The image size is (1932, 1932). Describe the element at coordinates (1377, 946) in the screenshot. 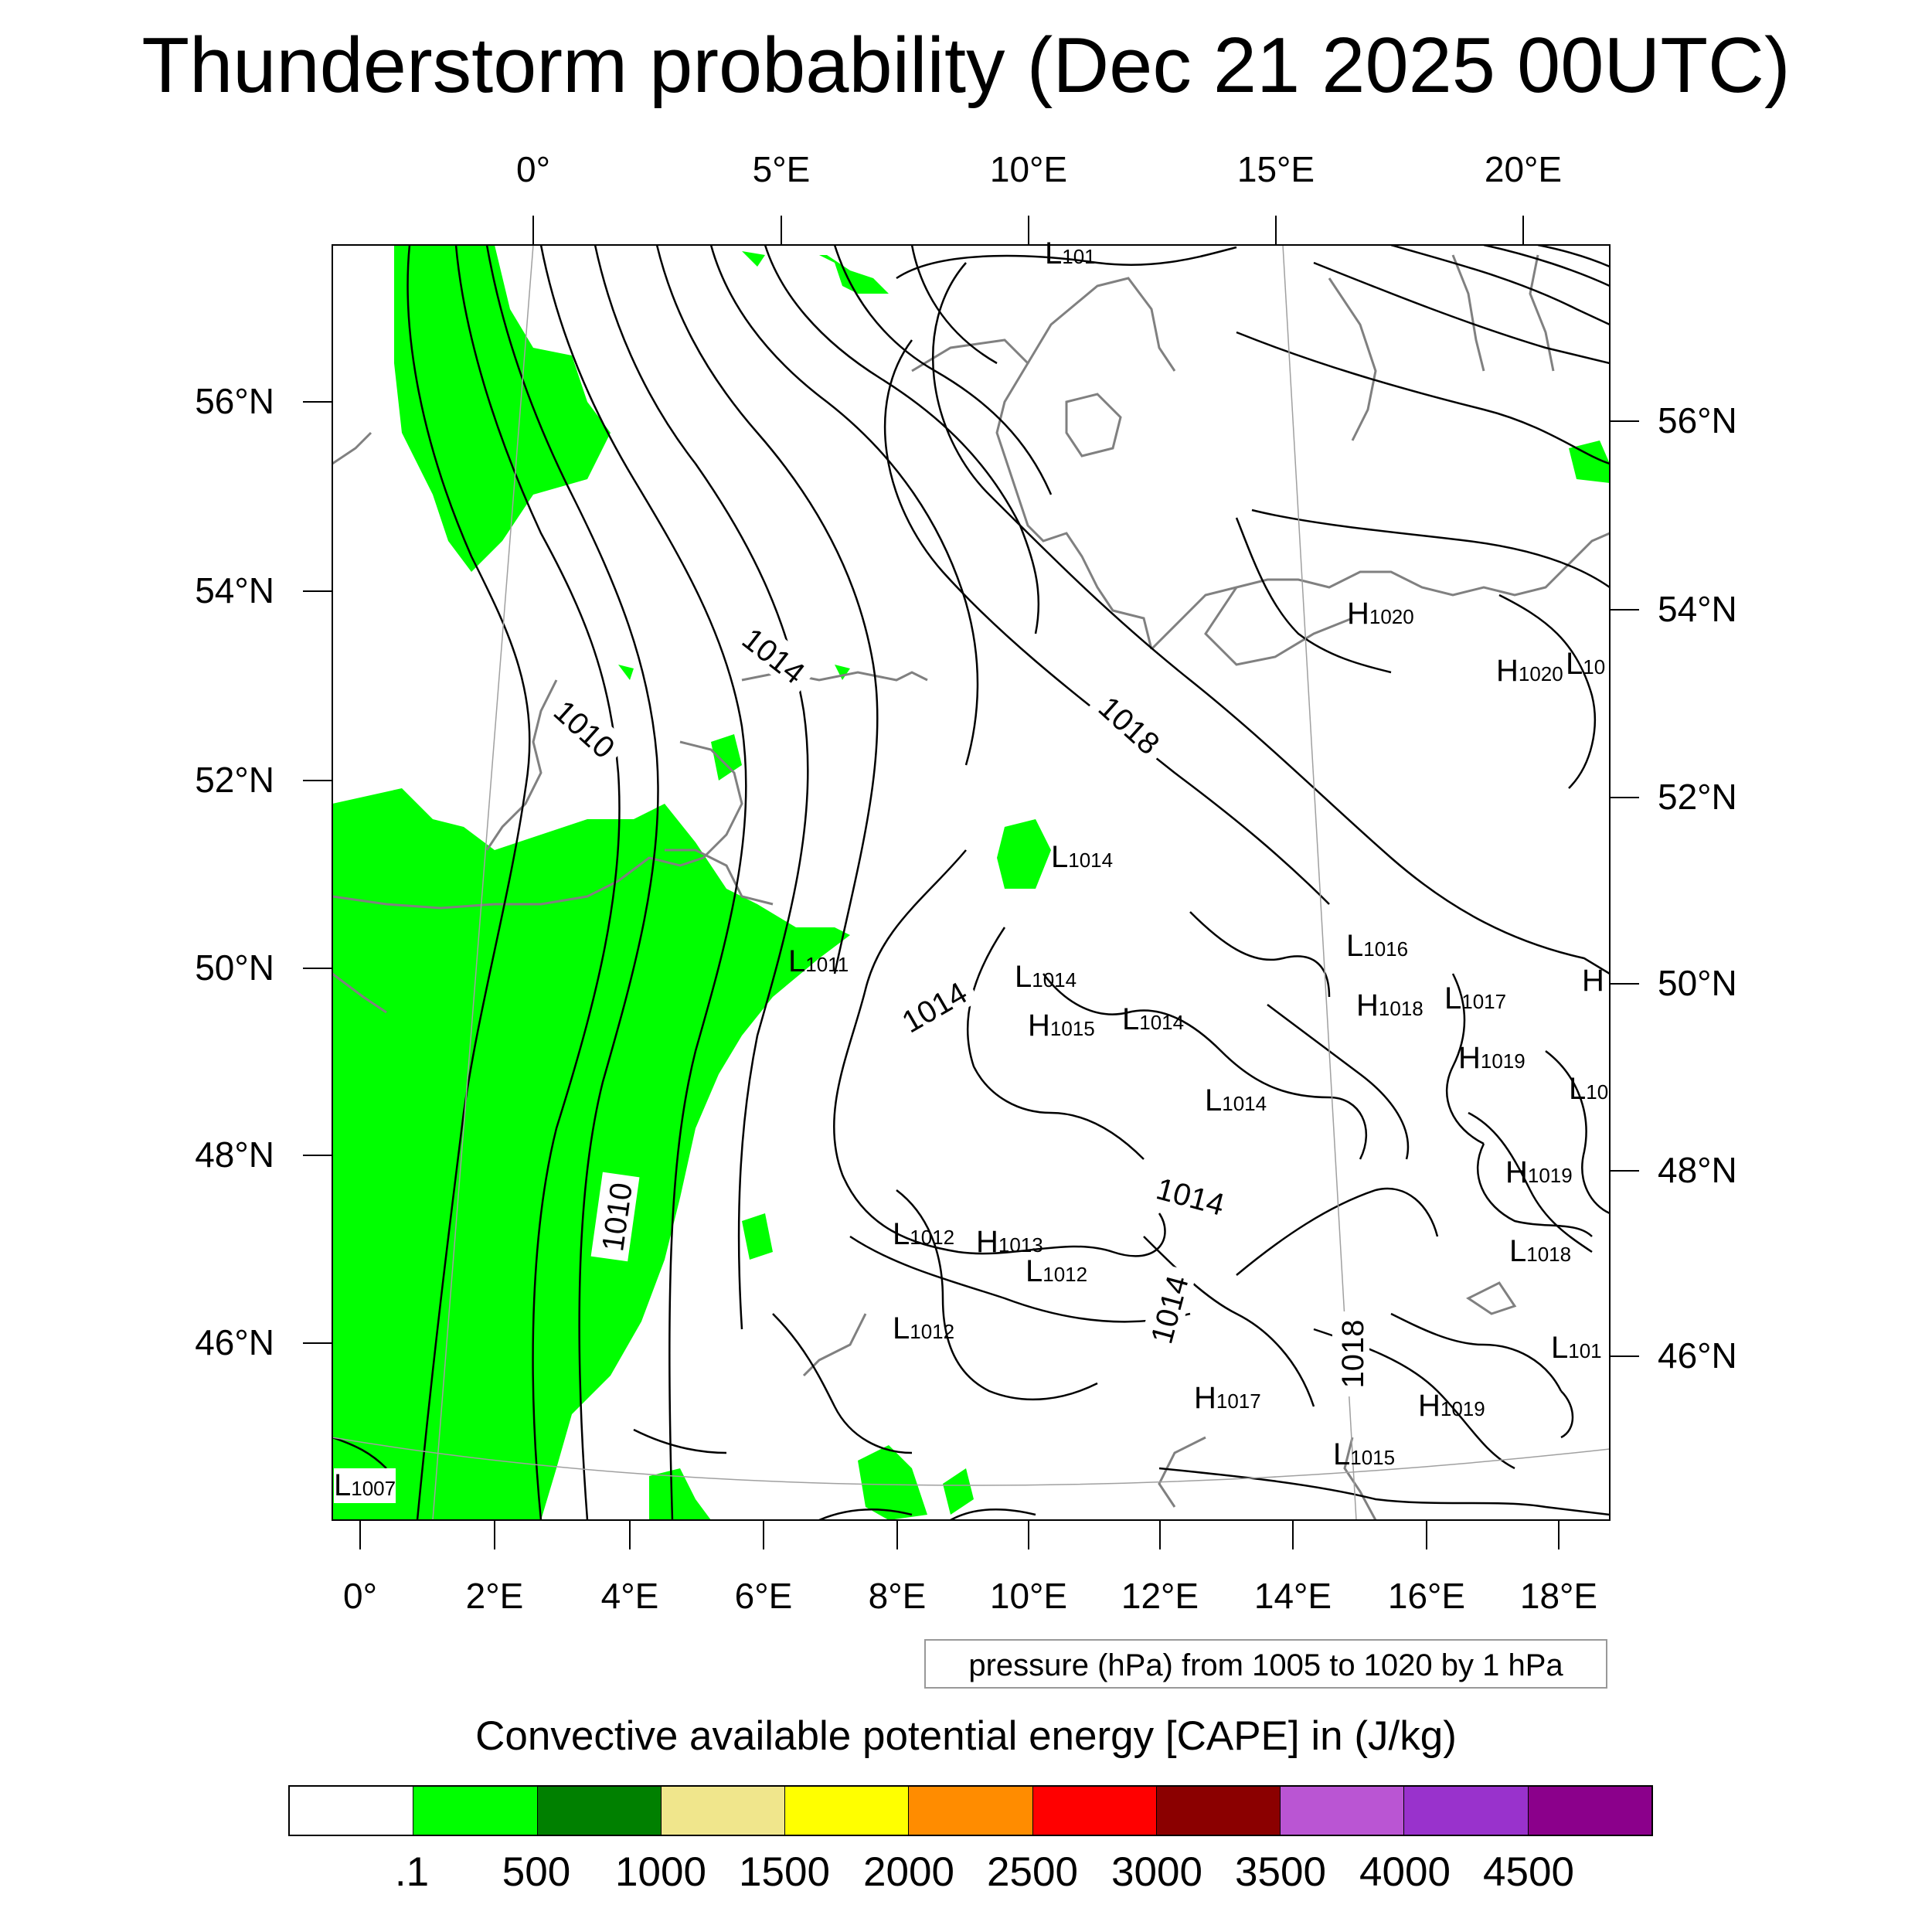

I see `pressure-center-label: L1016` at that location.